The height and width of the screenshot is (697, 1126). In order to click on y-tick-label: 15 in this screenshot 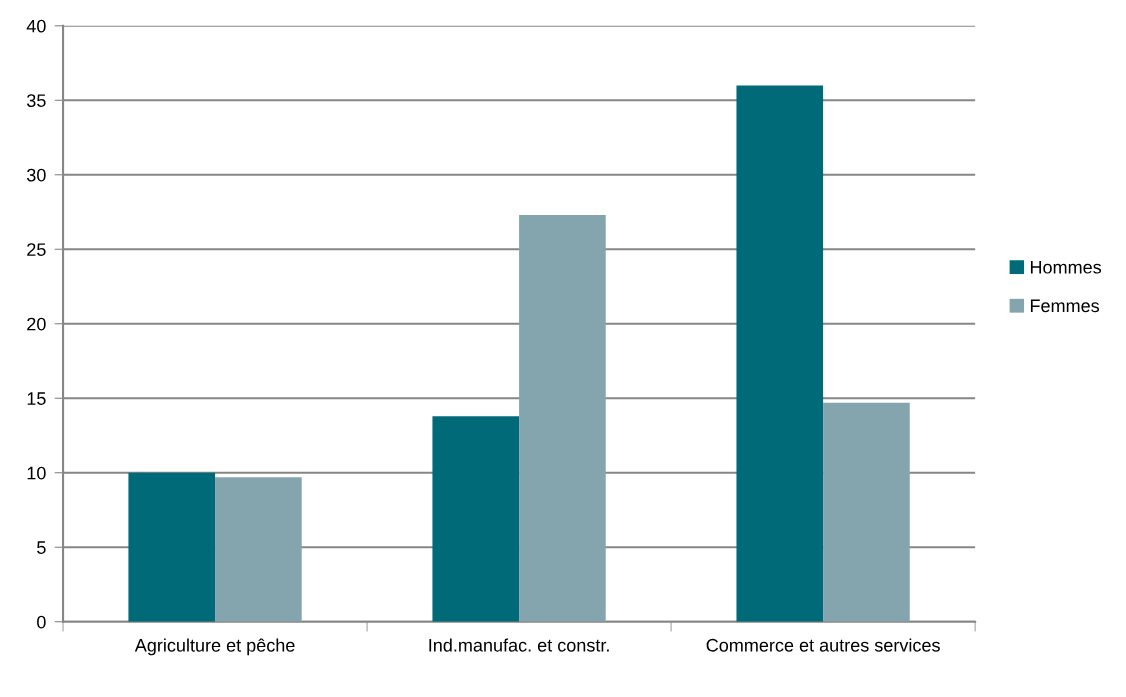, I will do `click(36, 398)`.